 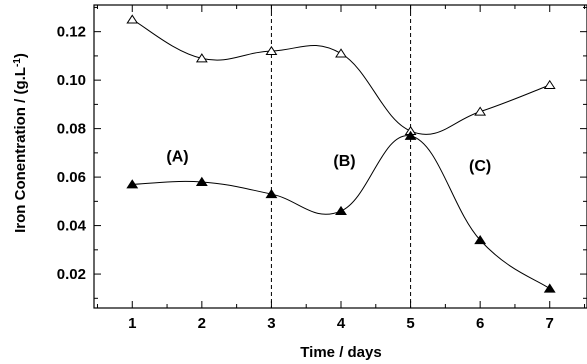 What do you see at coordinates (344, 161) in the screenshot?
I see `region-label: (B)` at bounding box center [344, 161].